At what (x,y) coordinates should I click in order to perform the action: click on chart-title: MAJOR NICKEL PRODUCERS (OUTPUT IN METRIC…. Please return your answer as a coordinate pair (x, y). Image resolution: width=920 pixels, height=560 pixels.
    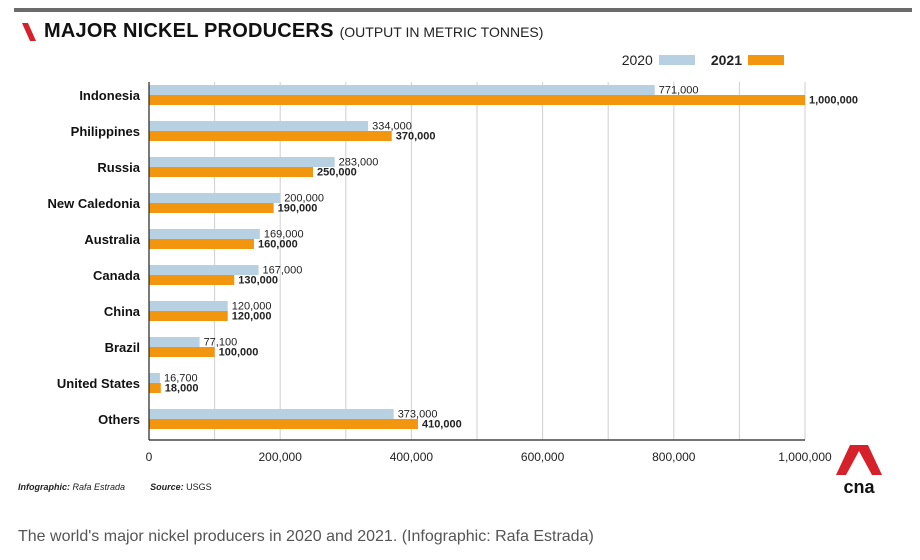
    Looking at the image, I should click on (282, 31).